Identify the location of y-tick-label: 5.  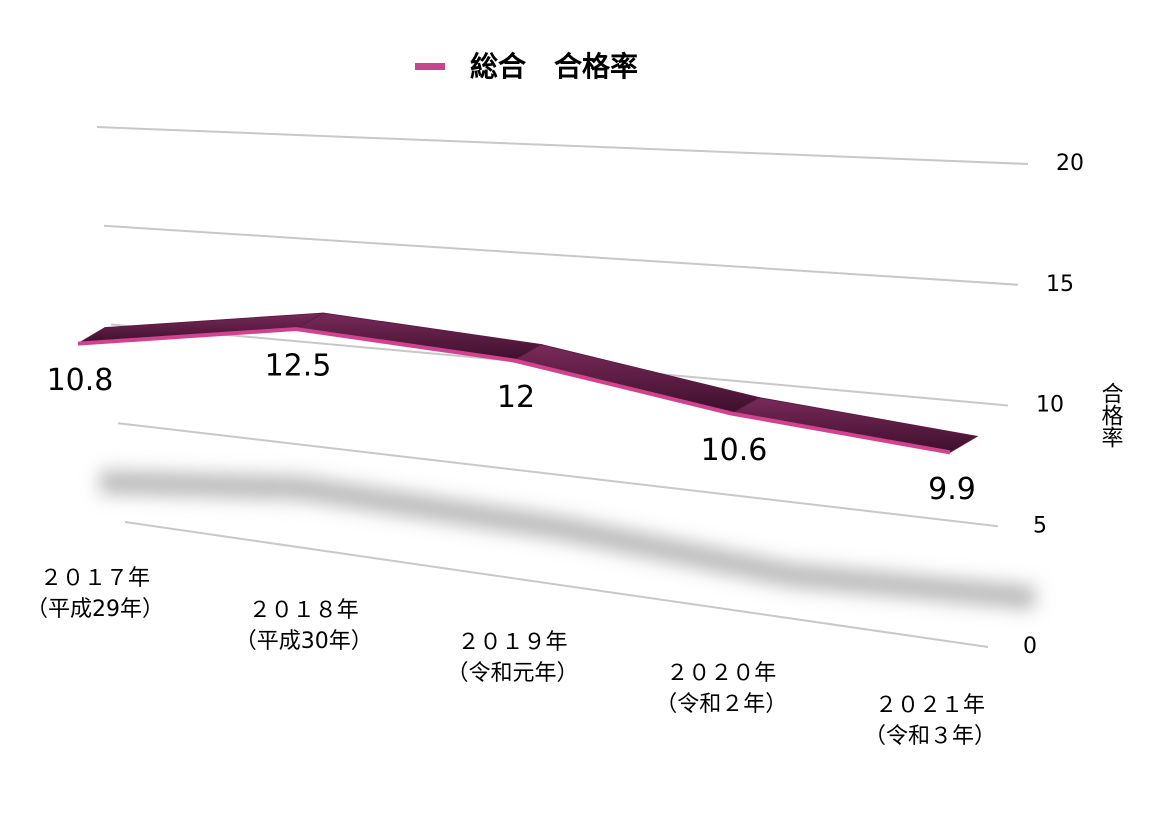
(1040, 525).